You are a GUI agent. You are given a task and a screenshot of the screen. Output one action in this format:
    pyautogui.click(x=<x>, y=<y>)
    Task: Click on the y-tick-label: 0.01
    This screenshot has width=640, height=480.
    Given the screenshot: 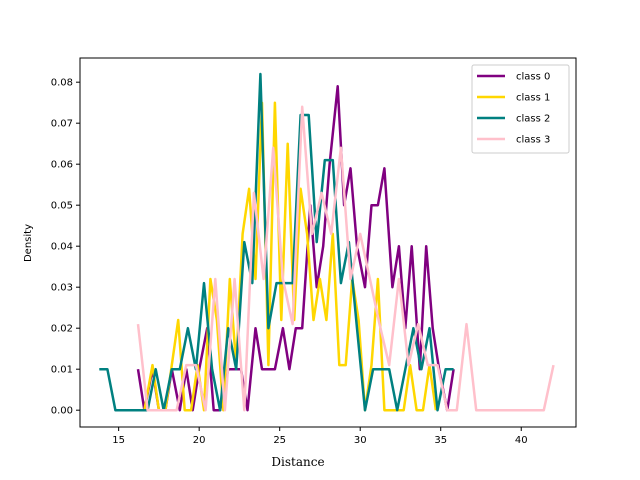 What is the action you would take?
    pyautogui.click(x=62, y=370)
    